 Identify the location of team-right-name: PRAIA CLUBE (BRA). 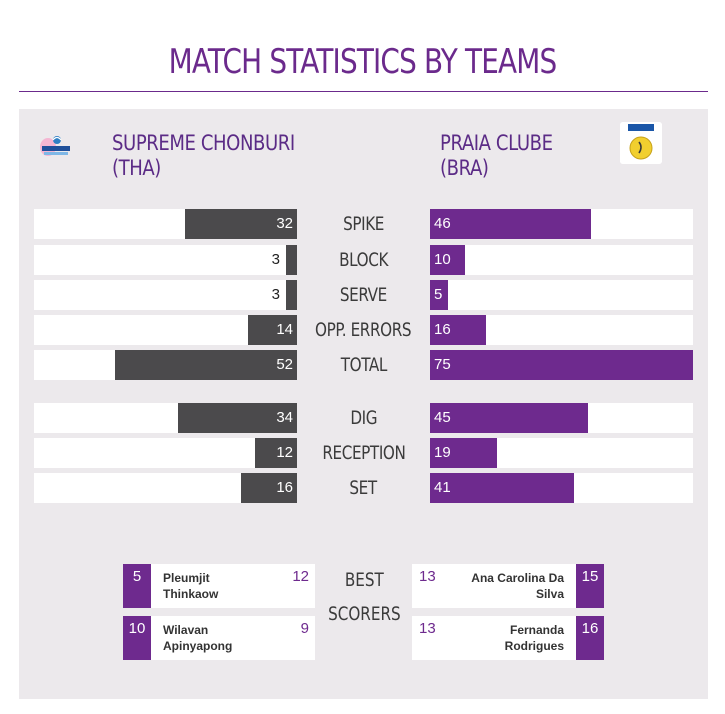
(496, 155).